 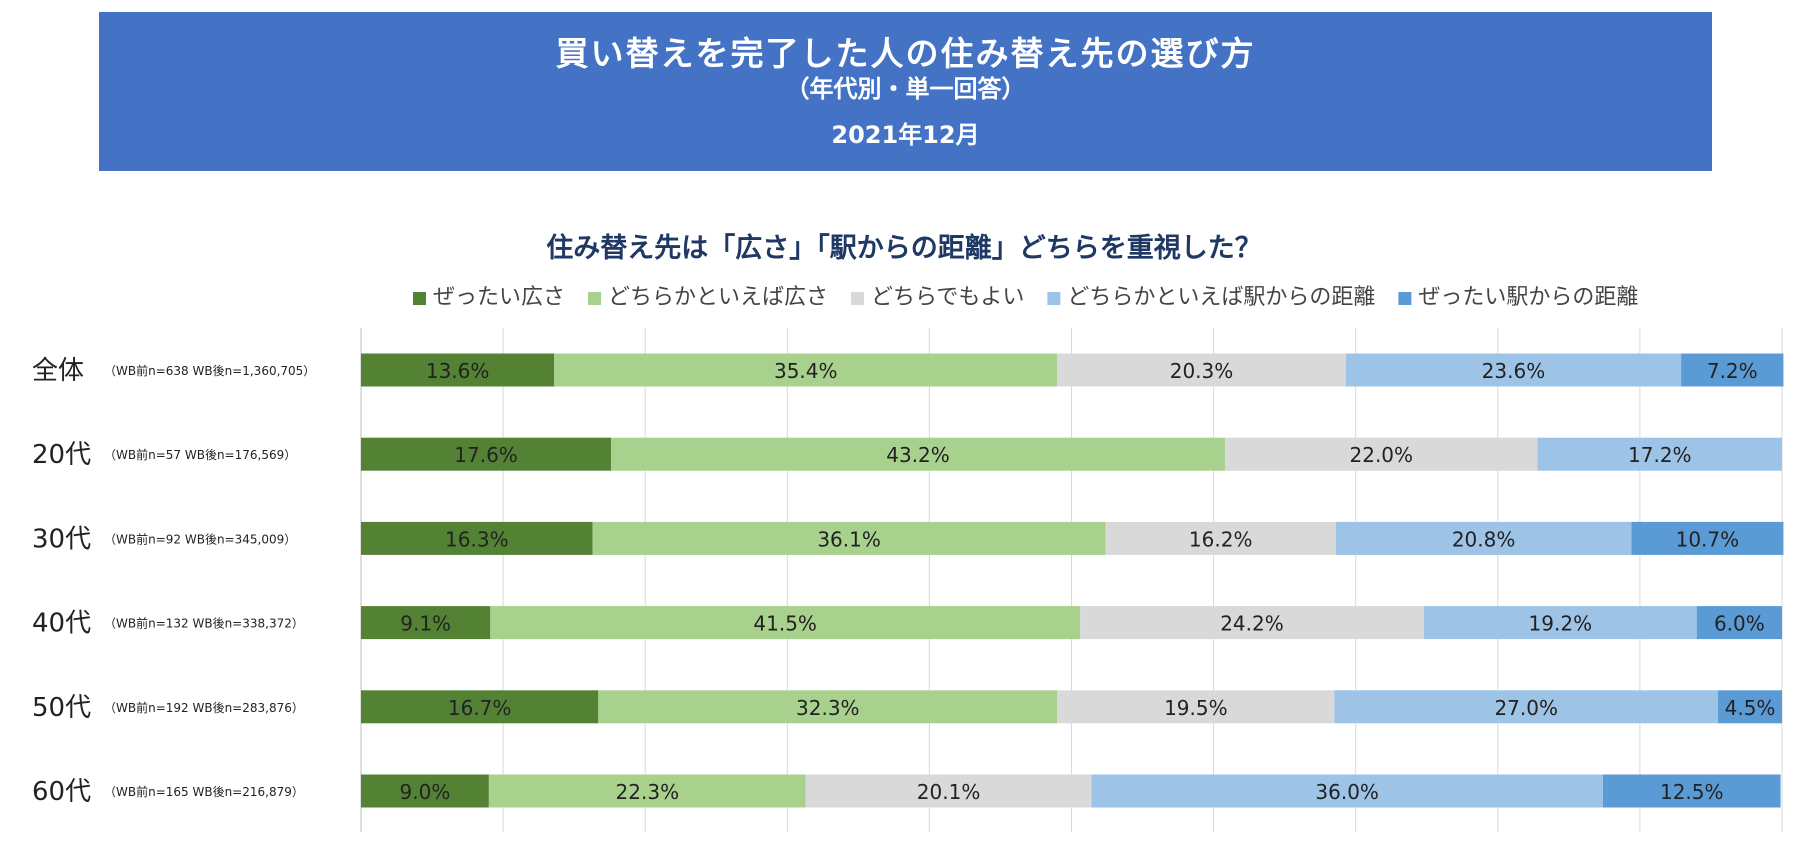 I want to click on data-label: 20.1%, so click(x=949, y=792).